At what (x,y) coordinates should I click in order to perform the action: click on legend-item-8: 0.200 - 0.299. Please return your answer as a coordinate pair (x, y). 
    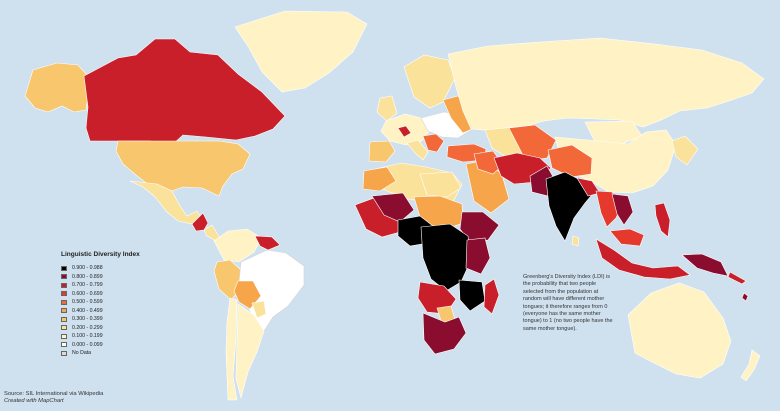
    Looking at the image, I should click on (121, 328).